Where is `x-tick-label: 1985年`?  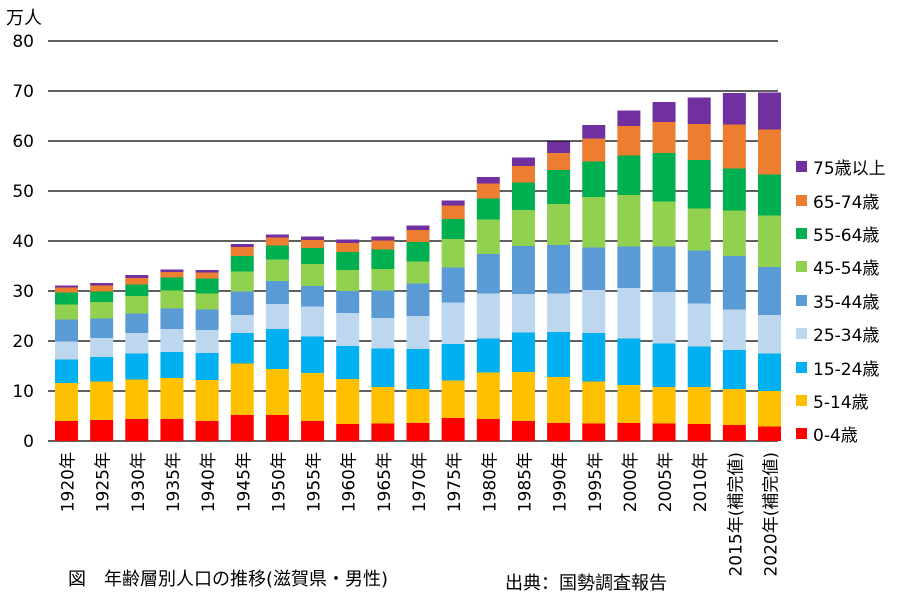
x-tick-label: 1985年 is located at coordinates (525, 482).